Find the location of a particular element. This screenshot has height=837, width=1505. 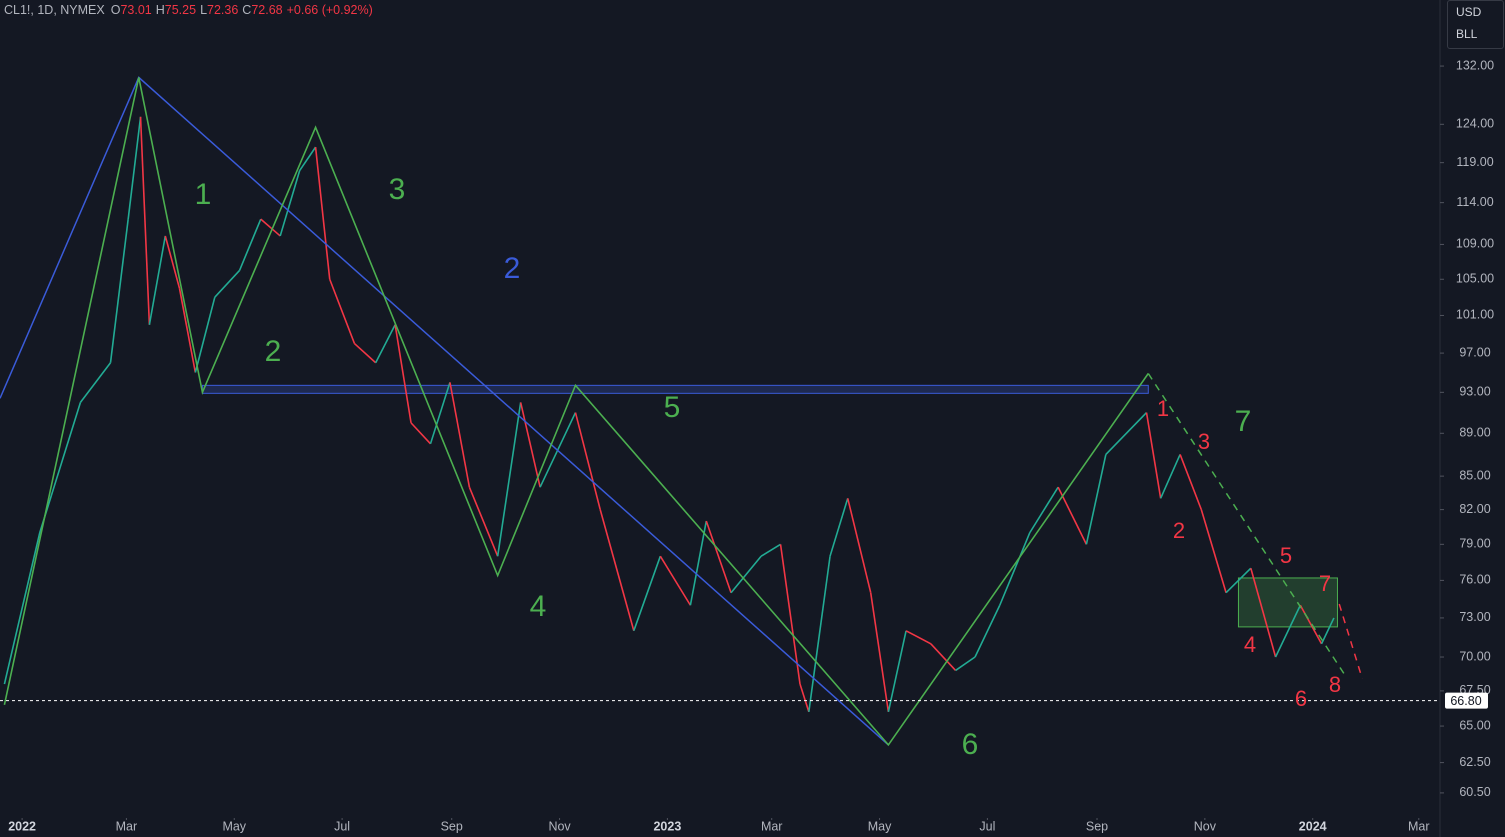

ohlc-label: C is located at coordinates (247, 10).